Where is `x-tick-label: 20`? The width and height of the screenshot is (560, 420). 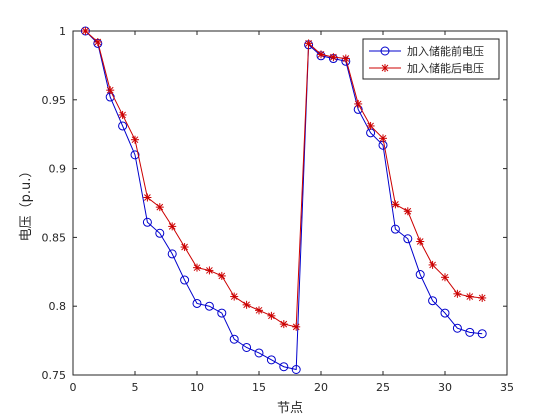
x-tick-label: 20 is located at coordinates (321, 387).